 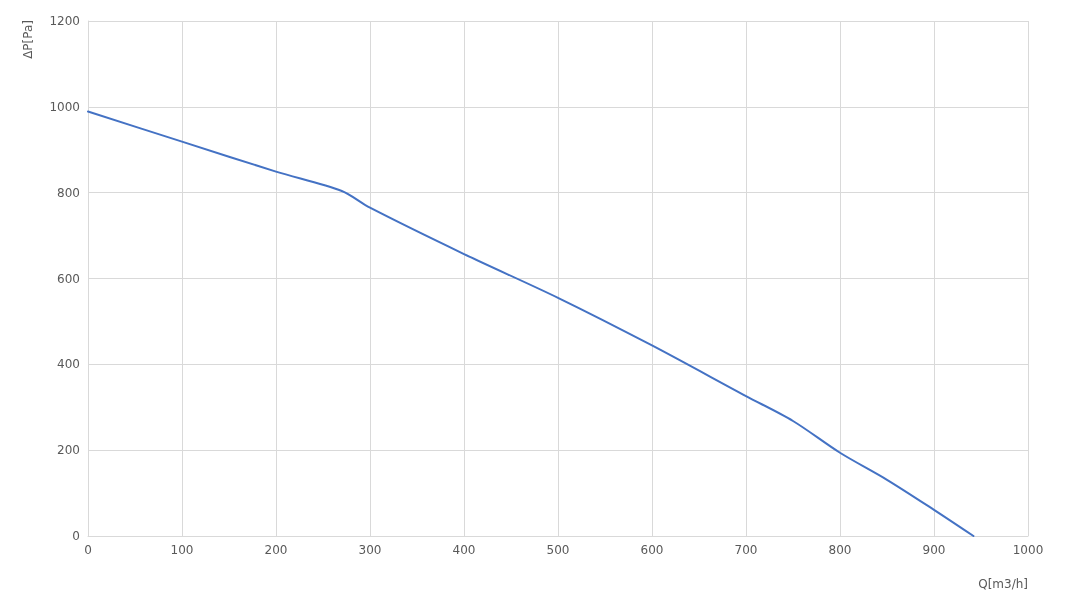 I want to click on y-tick-label: 800, so click(x=68, y=192).